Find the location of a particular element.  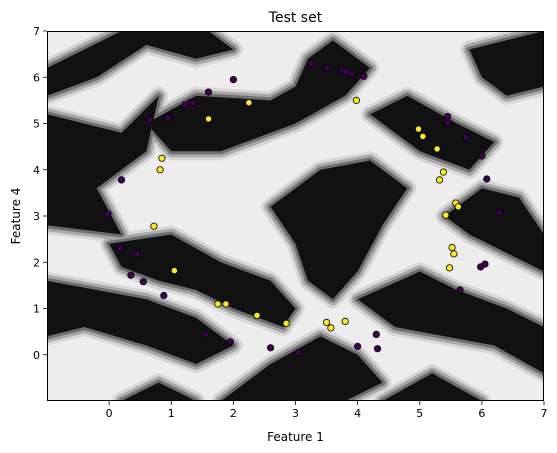

y-axis: 0 1 2 3 4 5 6 7 is located at coordinates (40, 193).